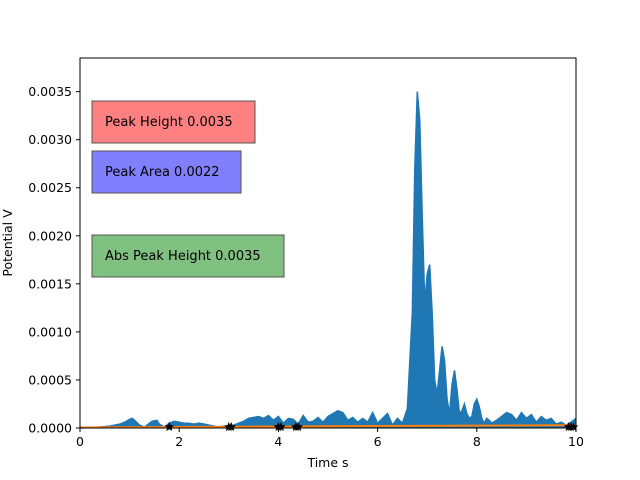 This screenshot has height=480, width=640. Describe the element at coordinates (183, 256) in the screenshot. I see `abs-peak-height-text: Abs Peak Height 0.0035` at that location.